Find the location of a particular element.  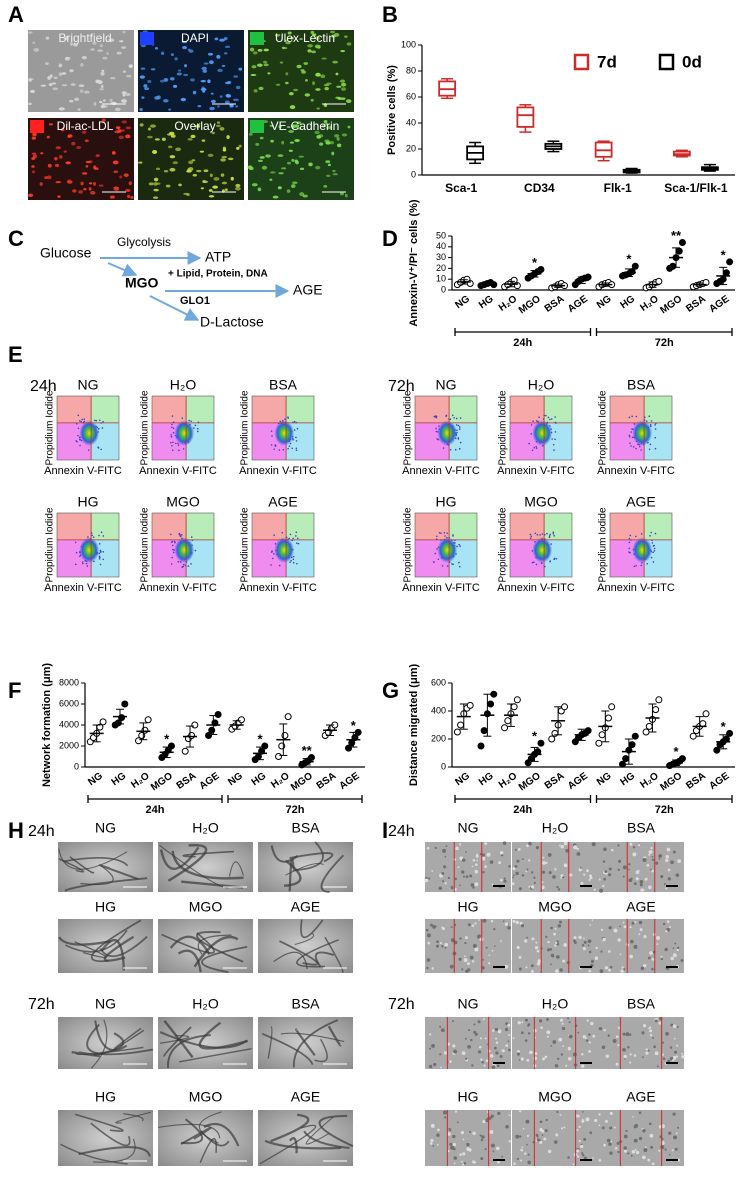

y-tick-label: 2000 is located at coordinates (69, 745).